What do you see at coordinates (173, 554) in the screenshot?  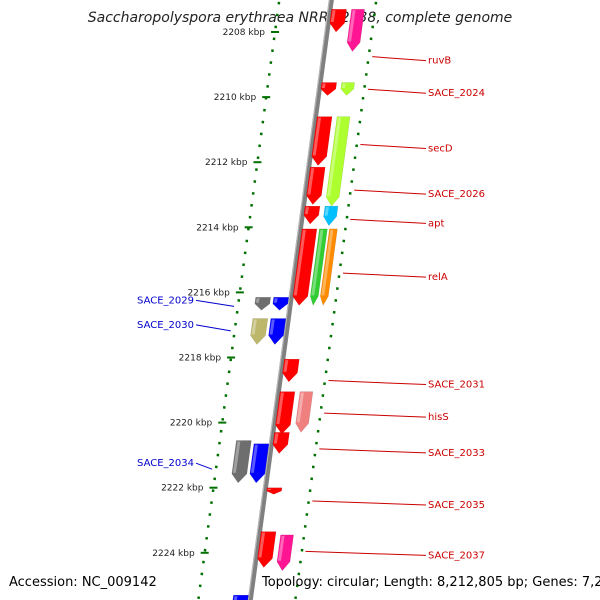 I see `kbp-tick-label: 2224 kbp` at bounding box center [173, 554].